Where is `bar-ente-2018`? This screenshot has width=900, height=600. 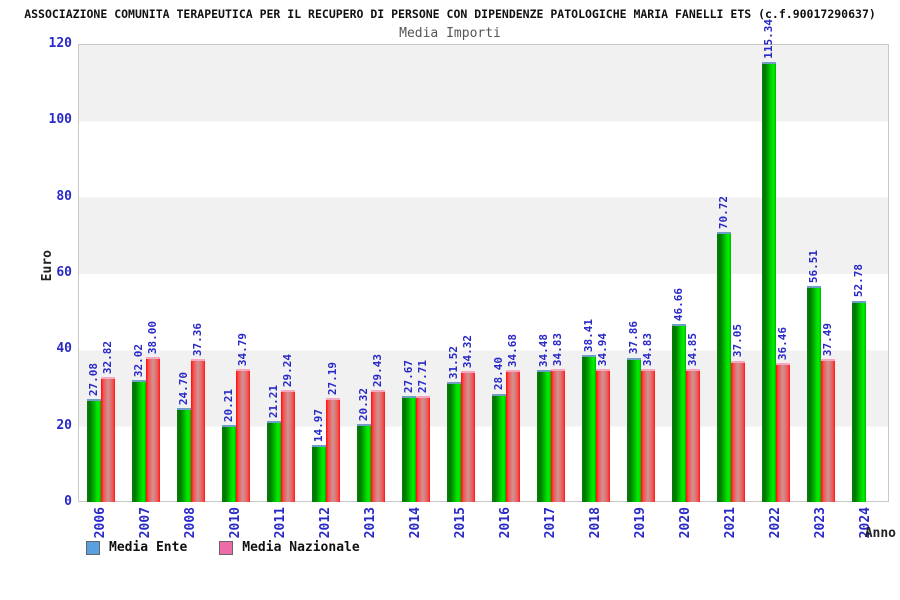 bar-ente-2018 is located at coordinates (589, 428).